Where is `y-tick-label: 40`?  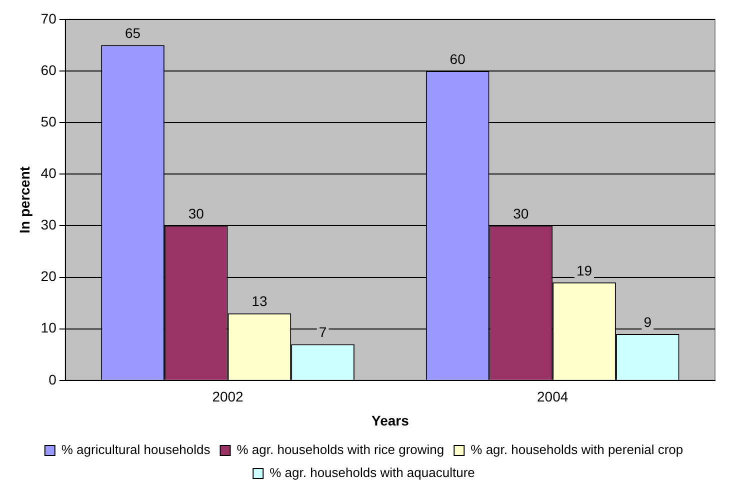 y-tick-label: 40 is located at coordinates (48, 172).